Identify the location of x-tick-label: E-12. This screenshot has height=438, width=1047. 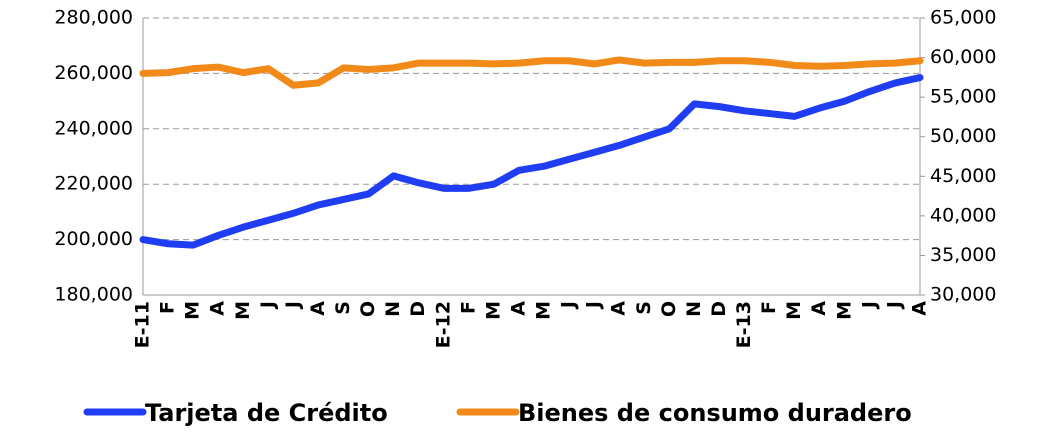
(443, 324).